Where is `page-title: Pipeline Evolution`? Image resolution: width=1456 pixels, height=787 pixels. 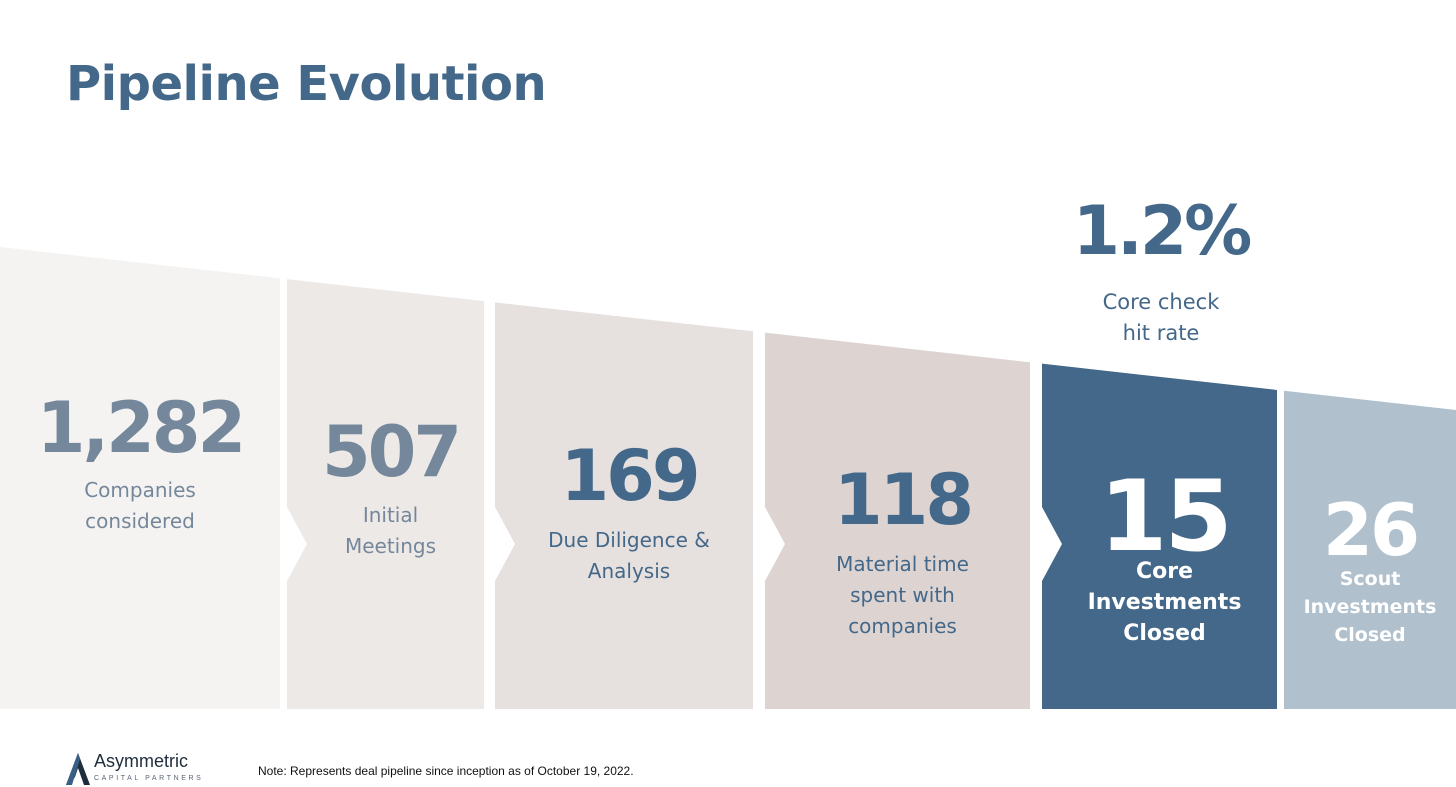
page-title: Pipeline Evolution is located at coordinates (306, 84).